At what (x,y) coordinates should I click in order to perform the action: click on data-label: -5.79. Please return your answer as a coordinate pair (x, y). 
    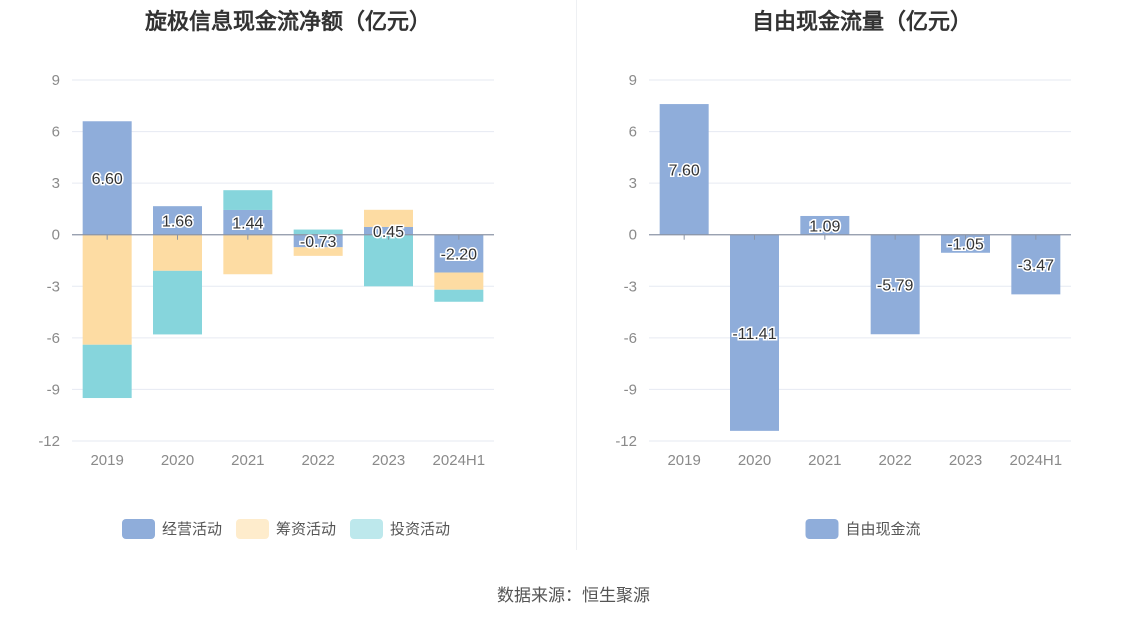
    Looking at the image, I should click on (895, 285).